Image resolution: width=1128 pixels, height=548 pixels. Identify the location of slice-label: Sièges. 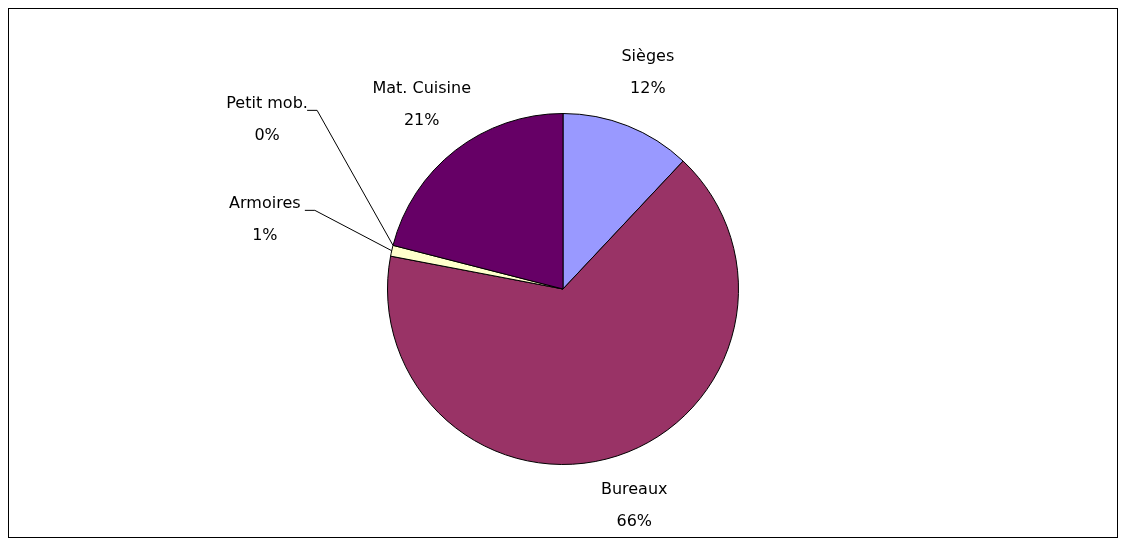
(648, 55).